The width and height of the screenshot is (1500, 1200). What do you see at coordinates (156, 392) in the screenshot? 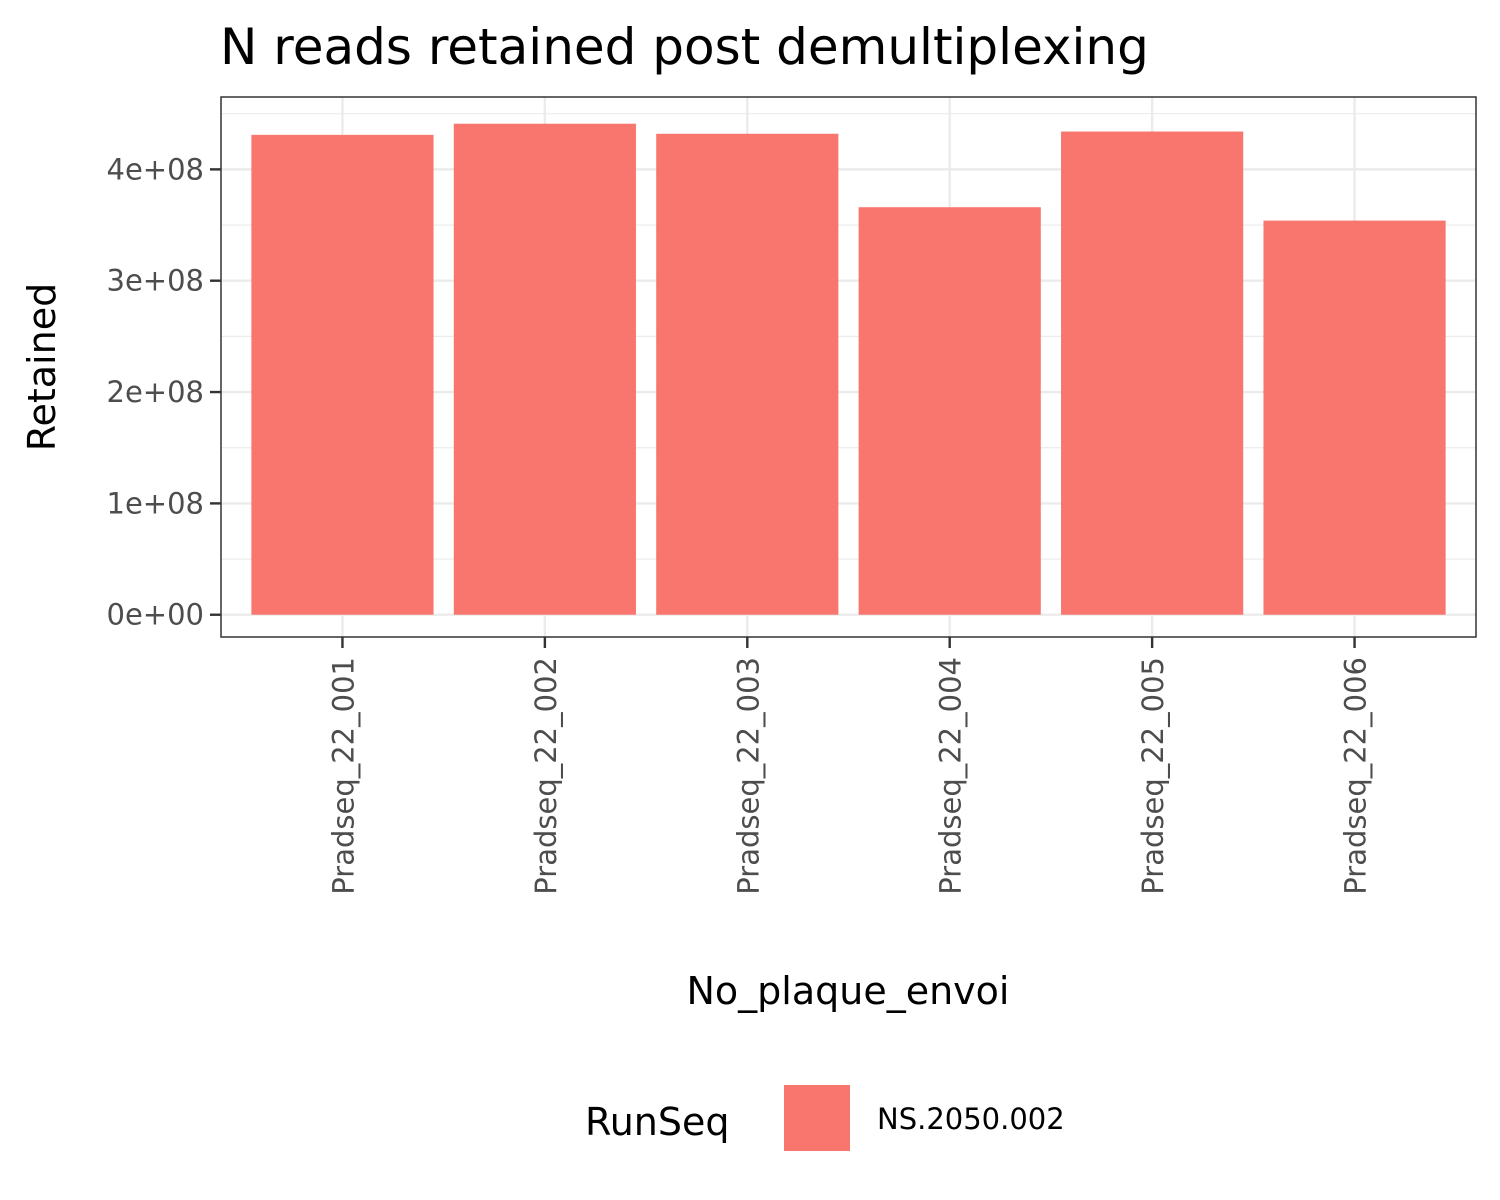
I see `y-tick-label: 2e+08` at bounding box center [156, 392].